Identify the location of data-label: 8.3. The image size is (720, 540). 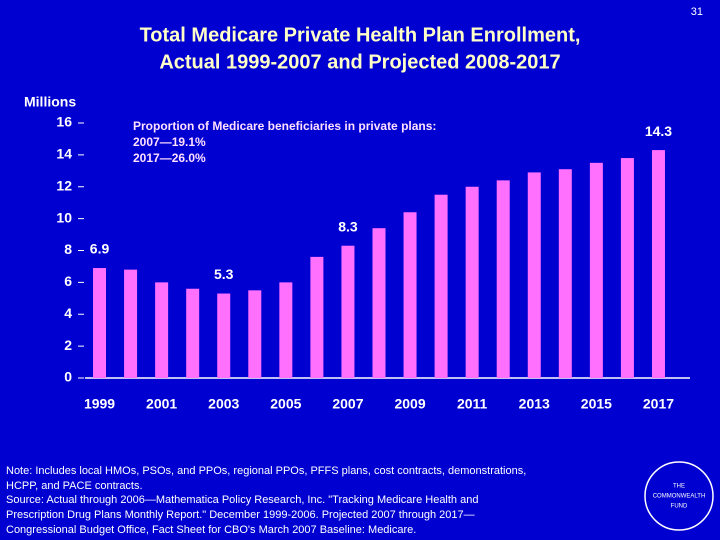
(348, 226).